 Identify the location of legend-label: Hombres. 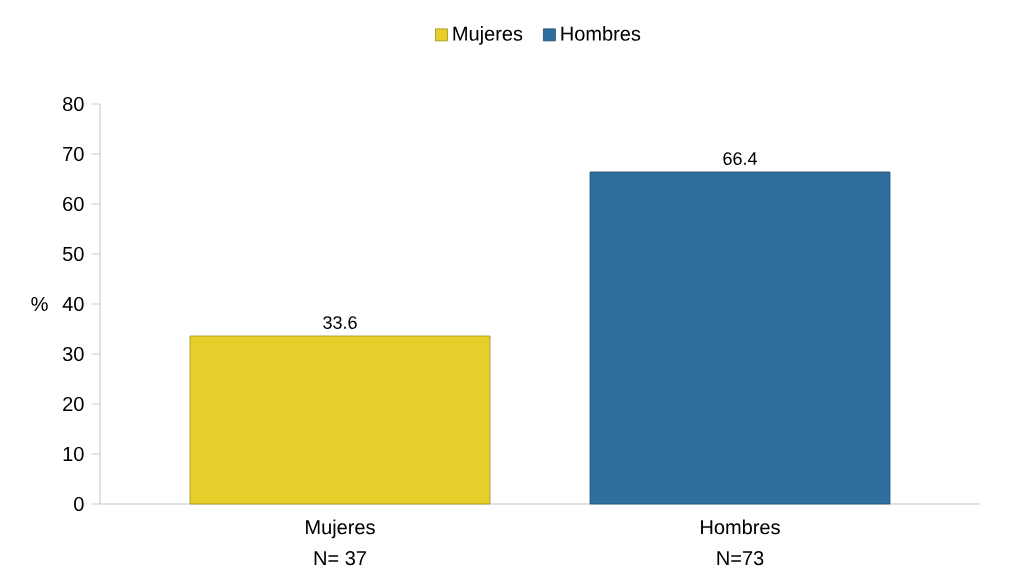
(601, 33).